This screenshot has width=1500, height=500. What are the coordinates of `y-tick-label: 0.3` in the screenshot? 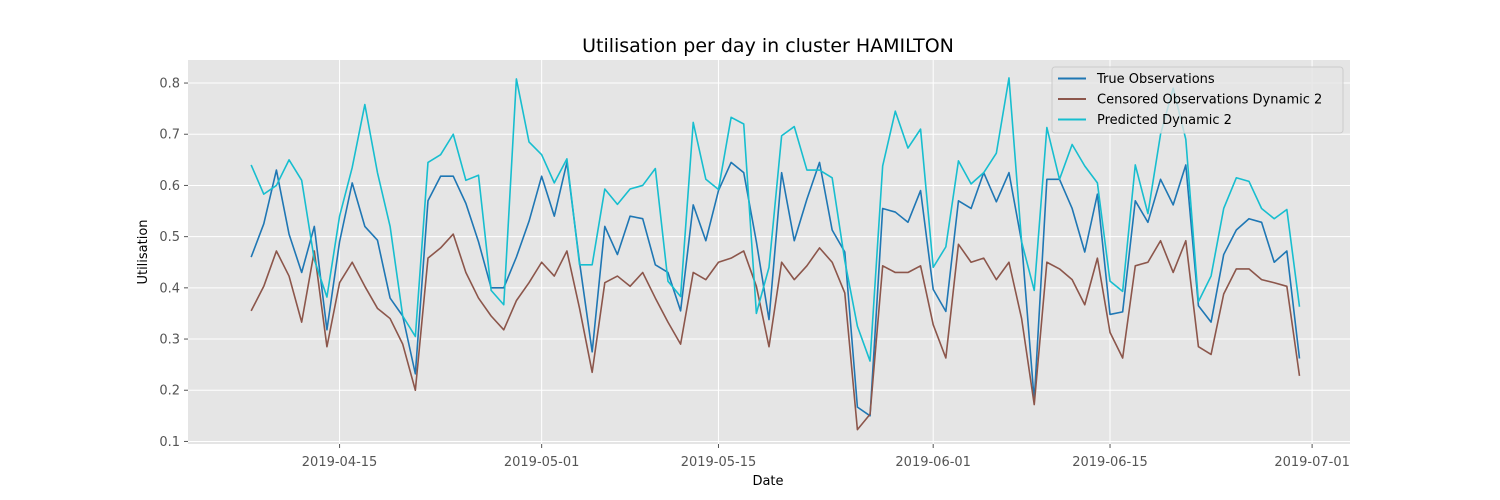 It's located at (169, 340).